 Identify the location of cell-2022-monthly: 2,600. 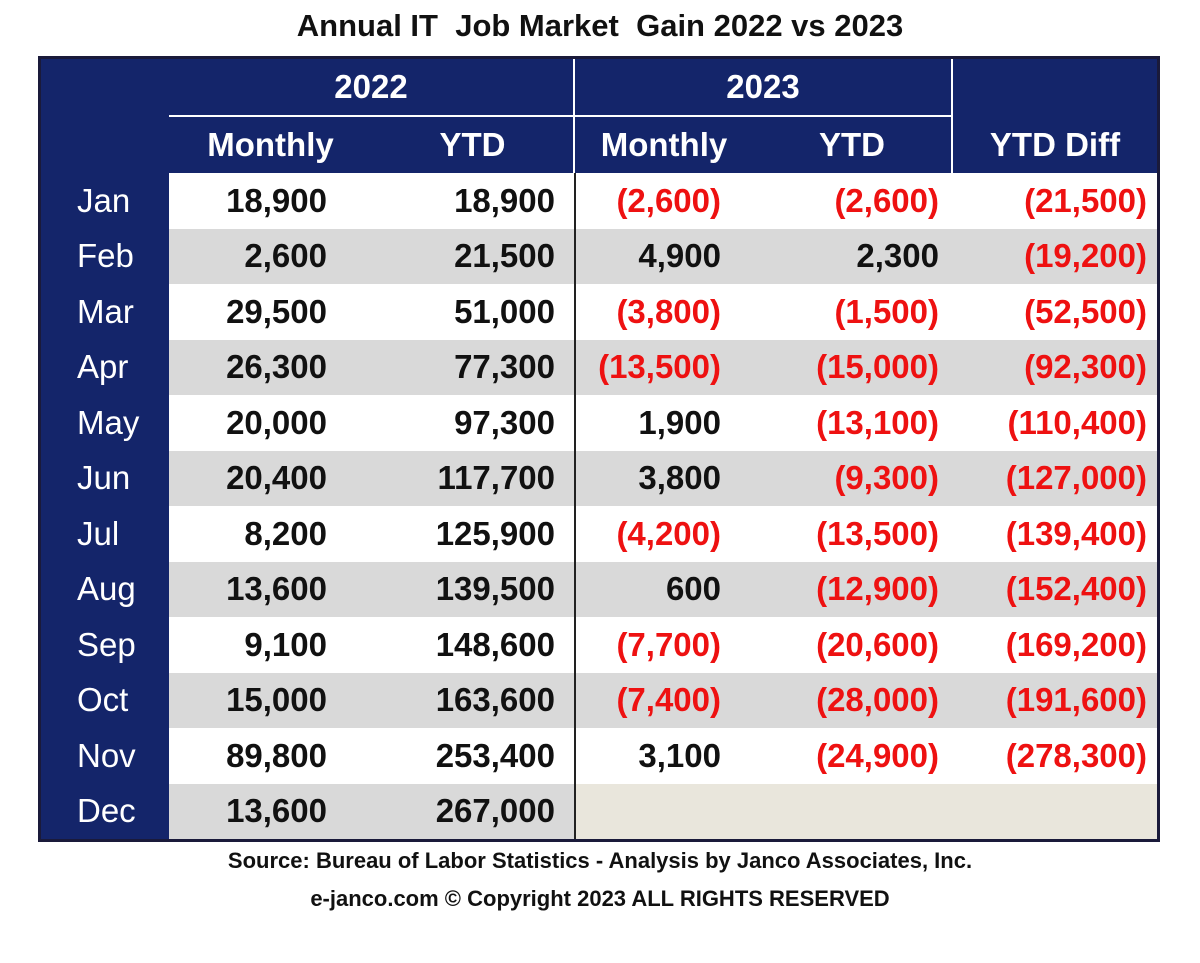
(259, 256).